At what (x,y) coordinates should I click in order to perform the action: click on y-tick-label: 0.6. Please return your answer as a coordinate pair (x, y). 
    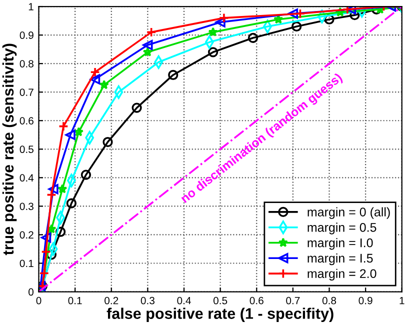
    Looking at the image, I should click on (27, 120).